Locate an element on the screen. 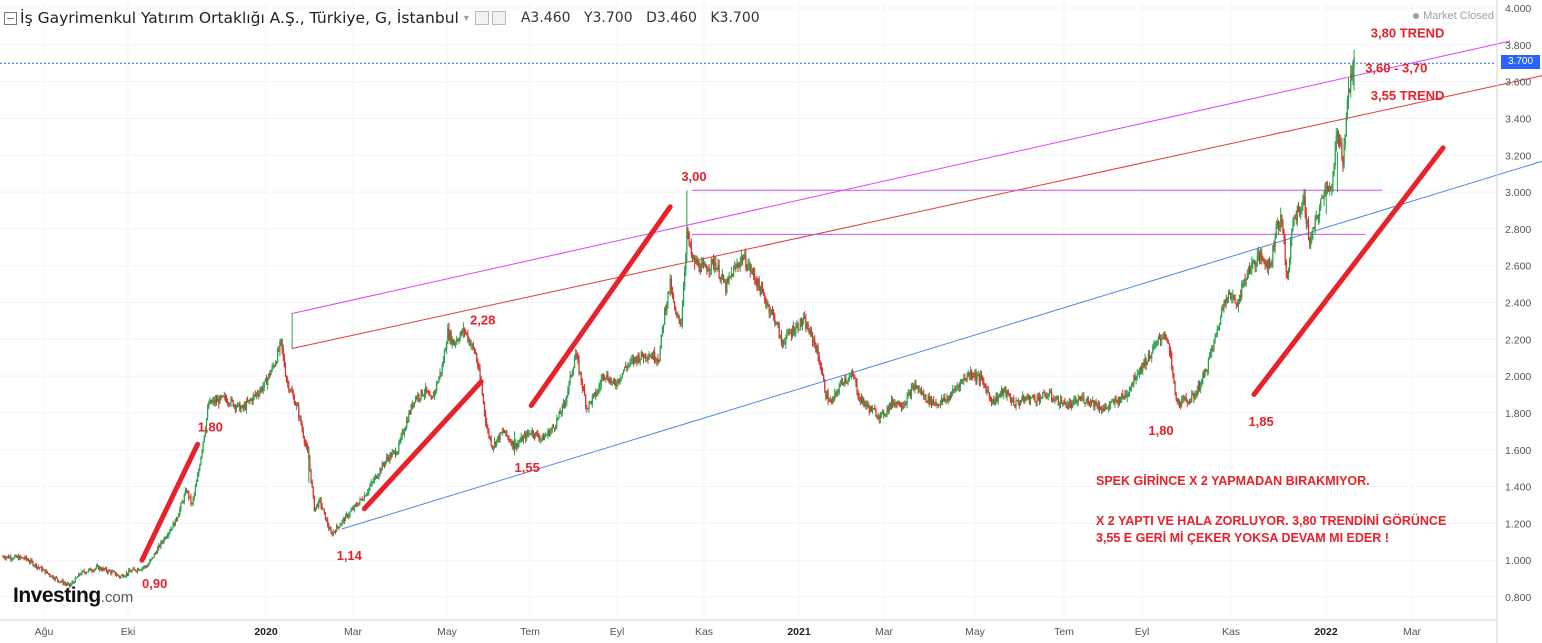 The height and width of the screenshot is (643, 1542). compare-icon is located at coordinates (498, 18).